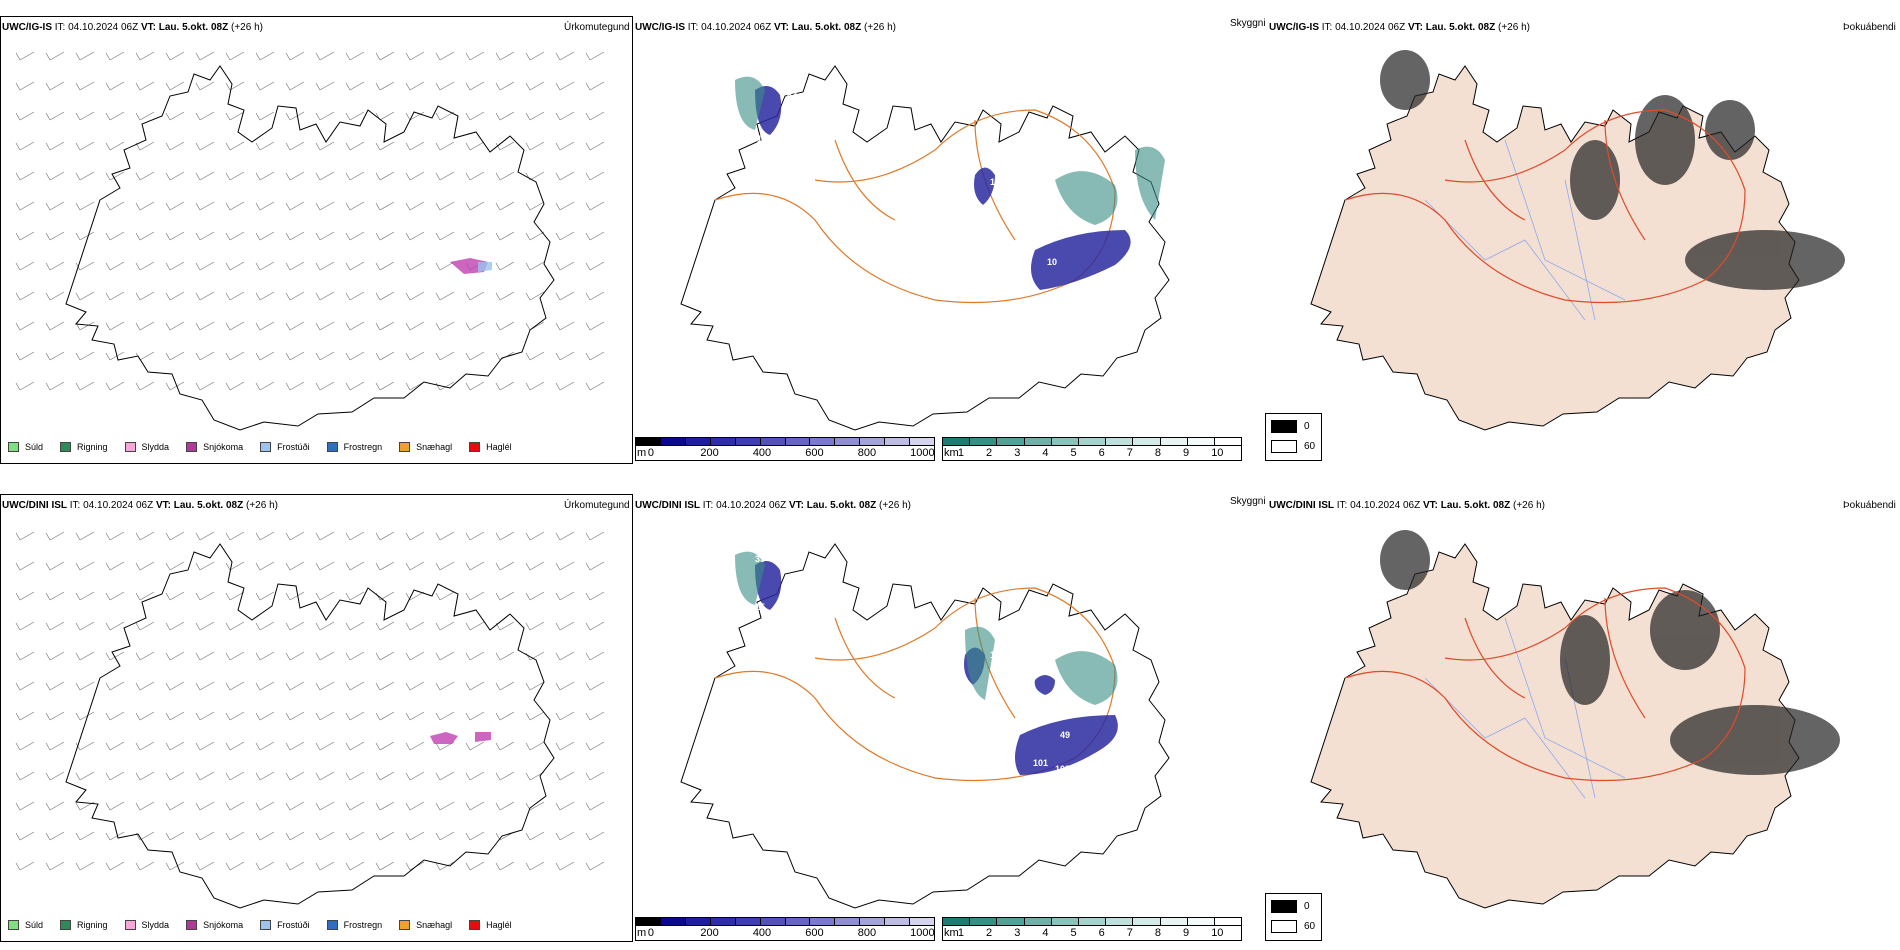 The image size is (1900, 950). I want to click on elevation-label: 96, so click(1058, 697).